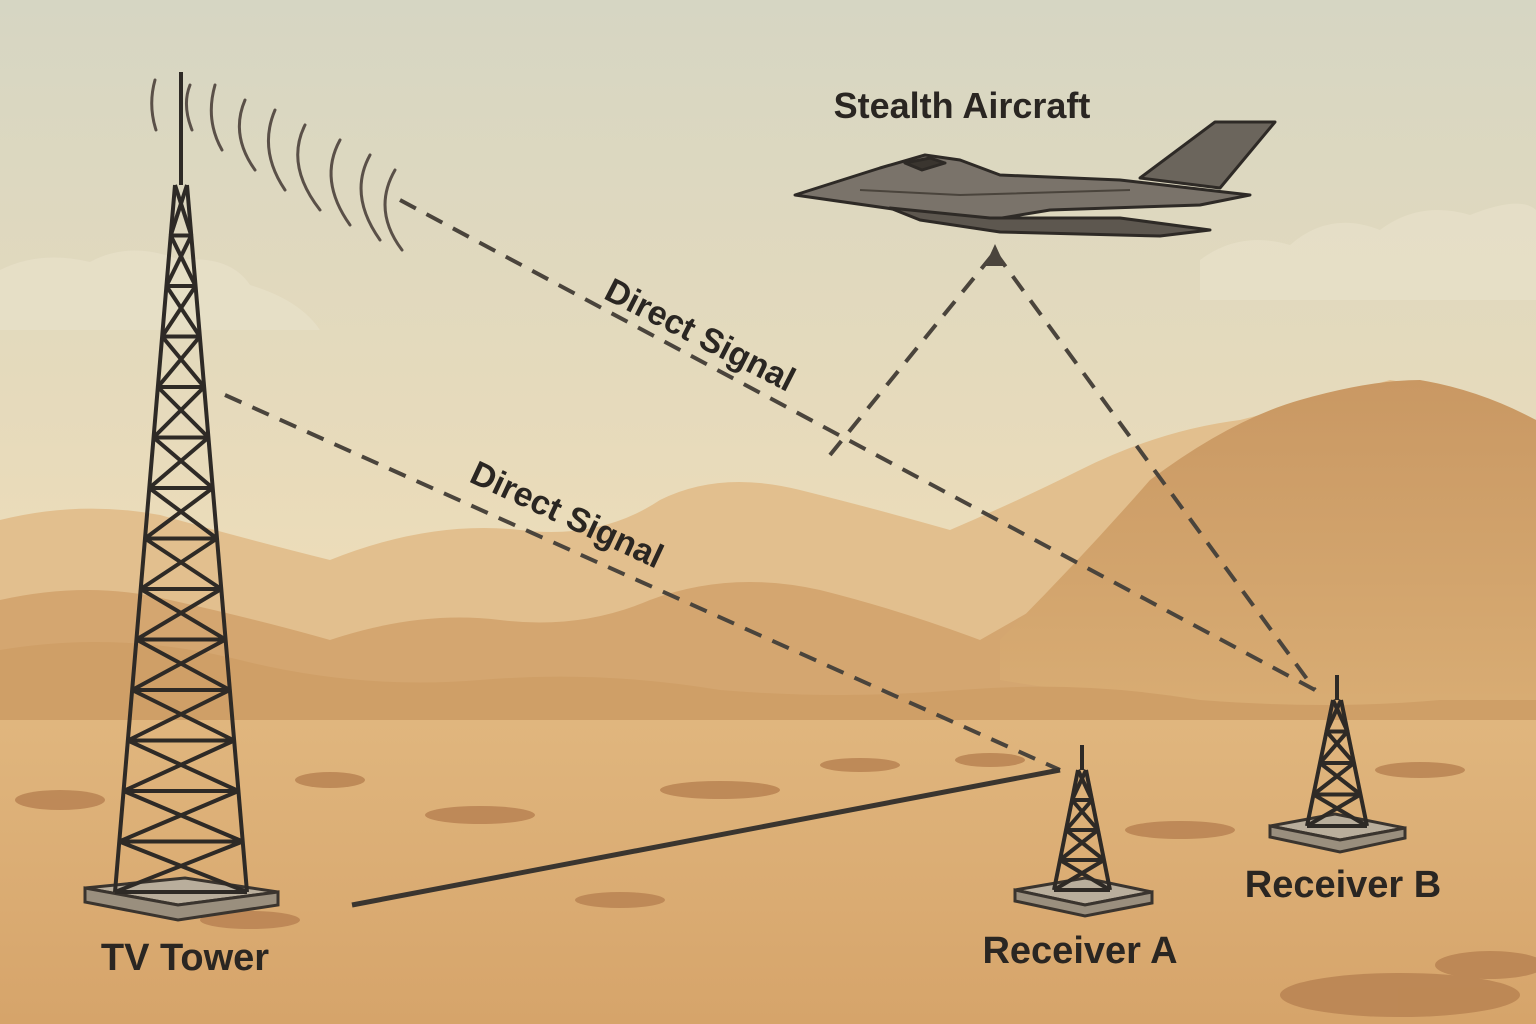 Image resolution: width=1536 pixels, height=1024 pixels. What do you see at coordinates (185, 958) in the screenshot?
I see `tv-tower-label: TV Tower` at bounding box center [185, 958].